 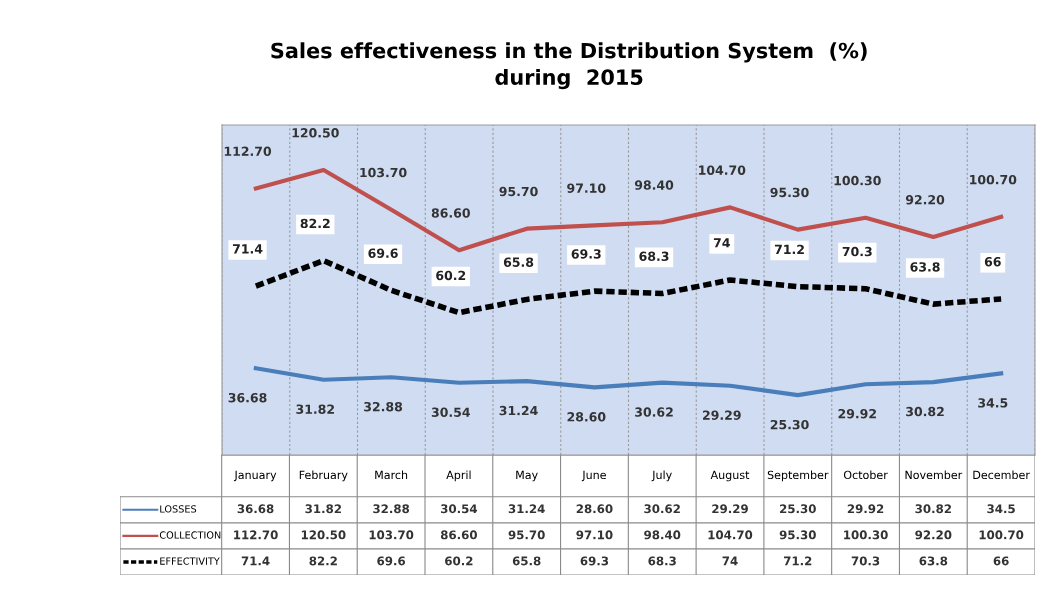 I want to click on data-label: 68.3, so click(x=662, y=561).